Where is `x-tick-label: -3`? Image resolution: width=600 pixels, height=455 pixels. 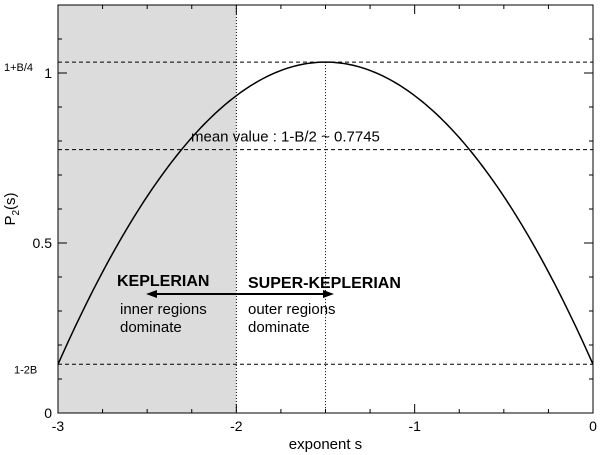 x-tick-label: -3 is located at coordinates (58, 426).